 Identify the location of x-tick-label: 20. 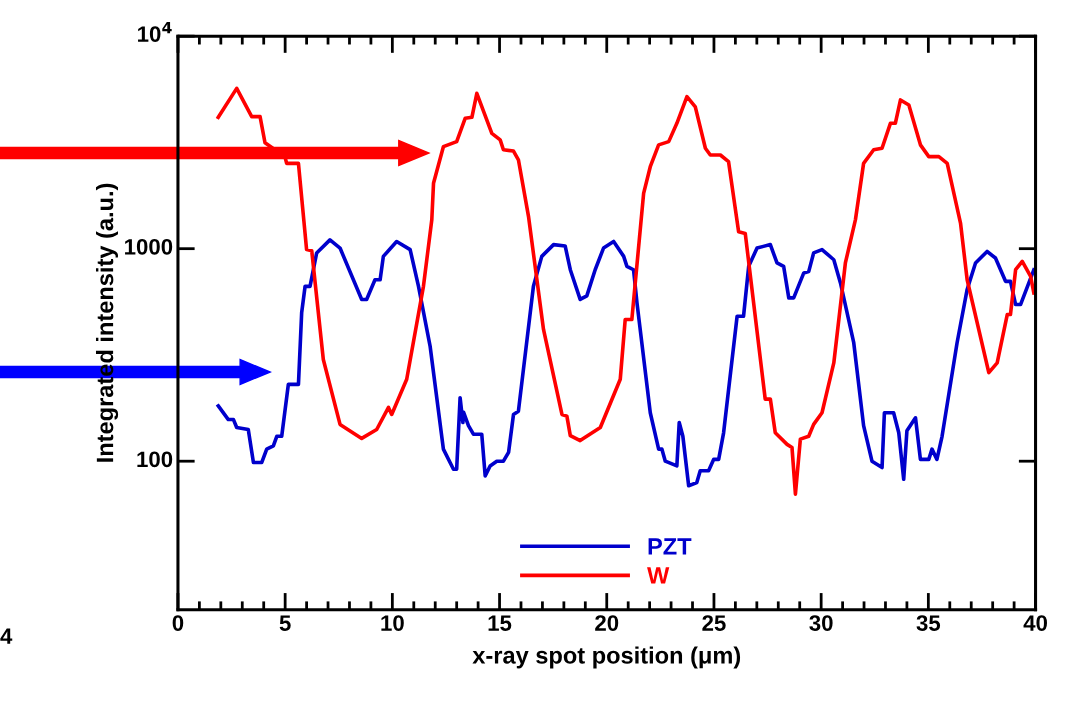
(607, 623).